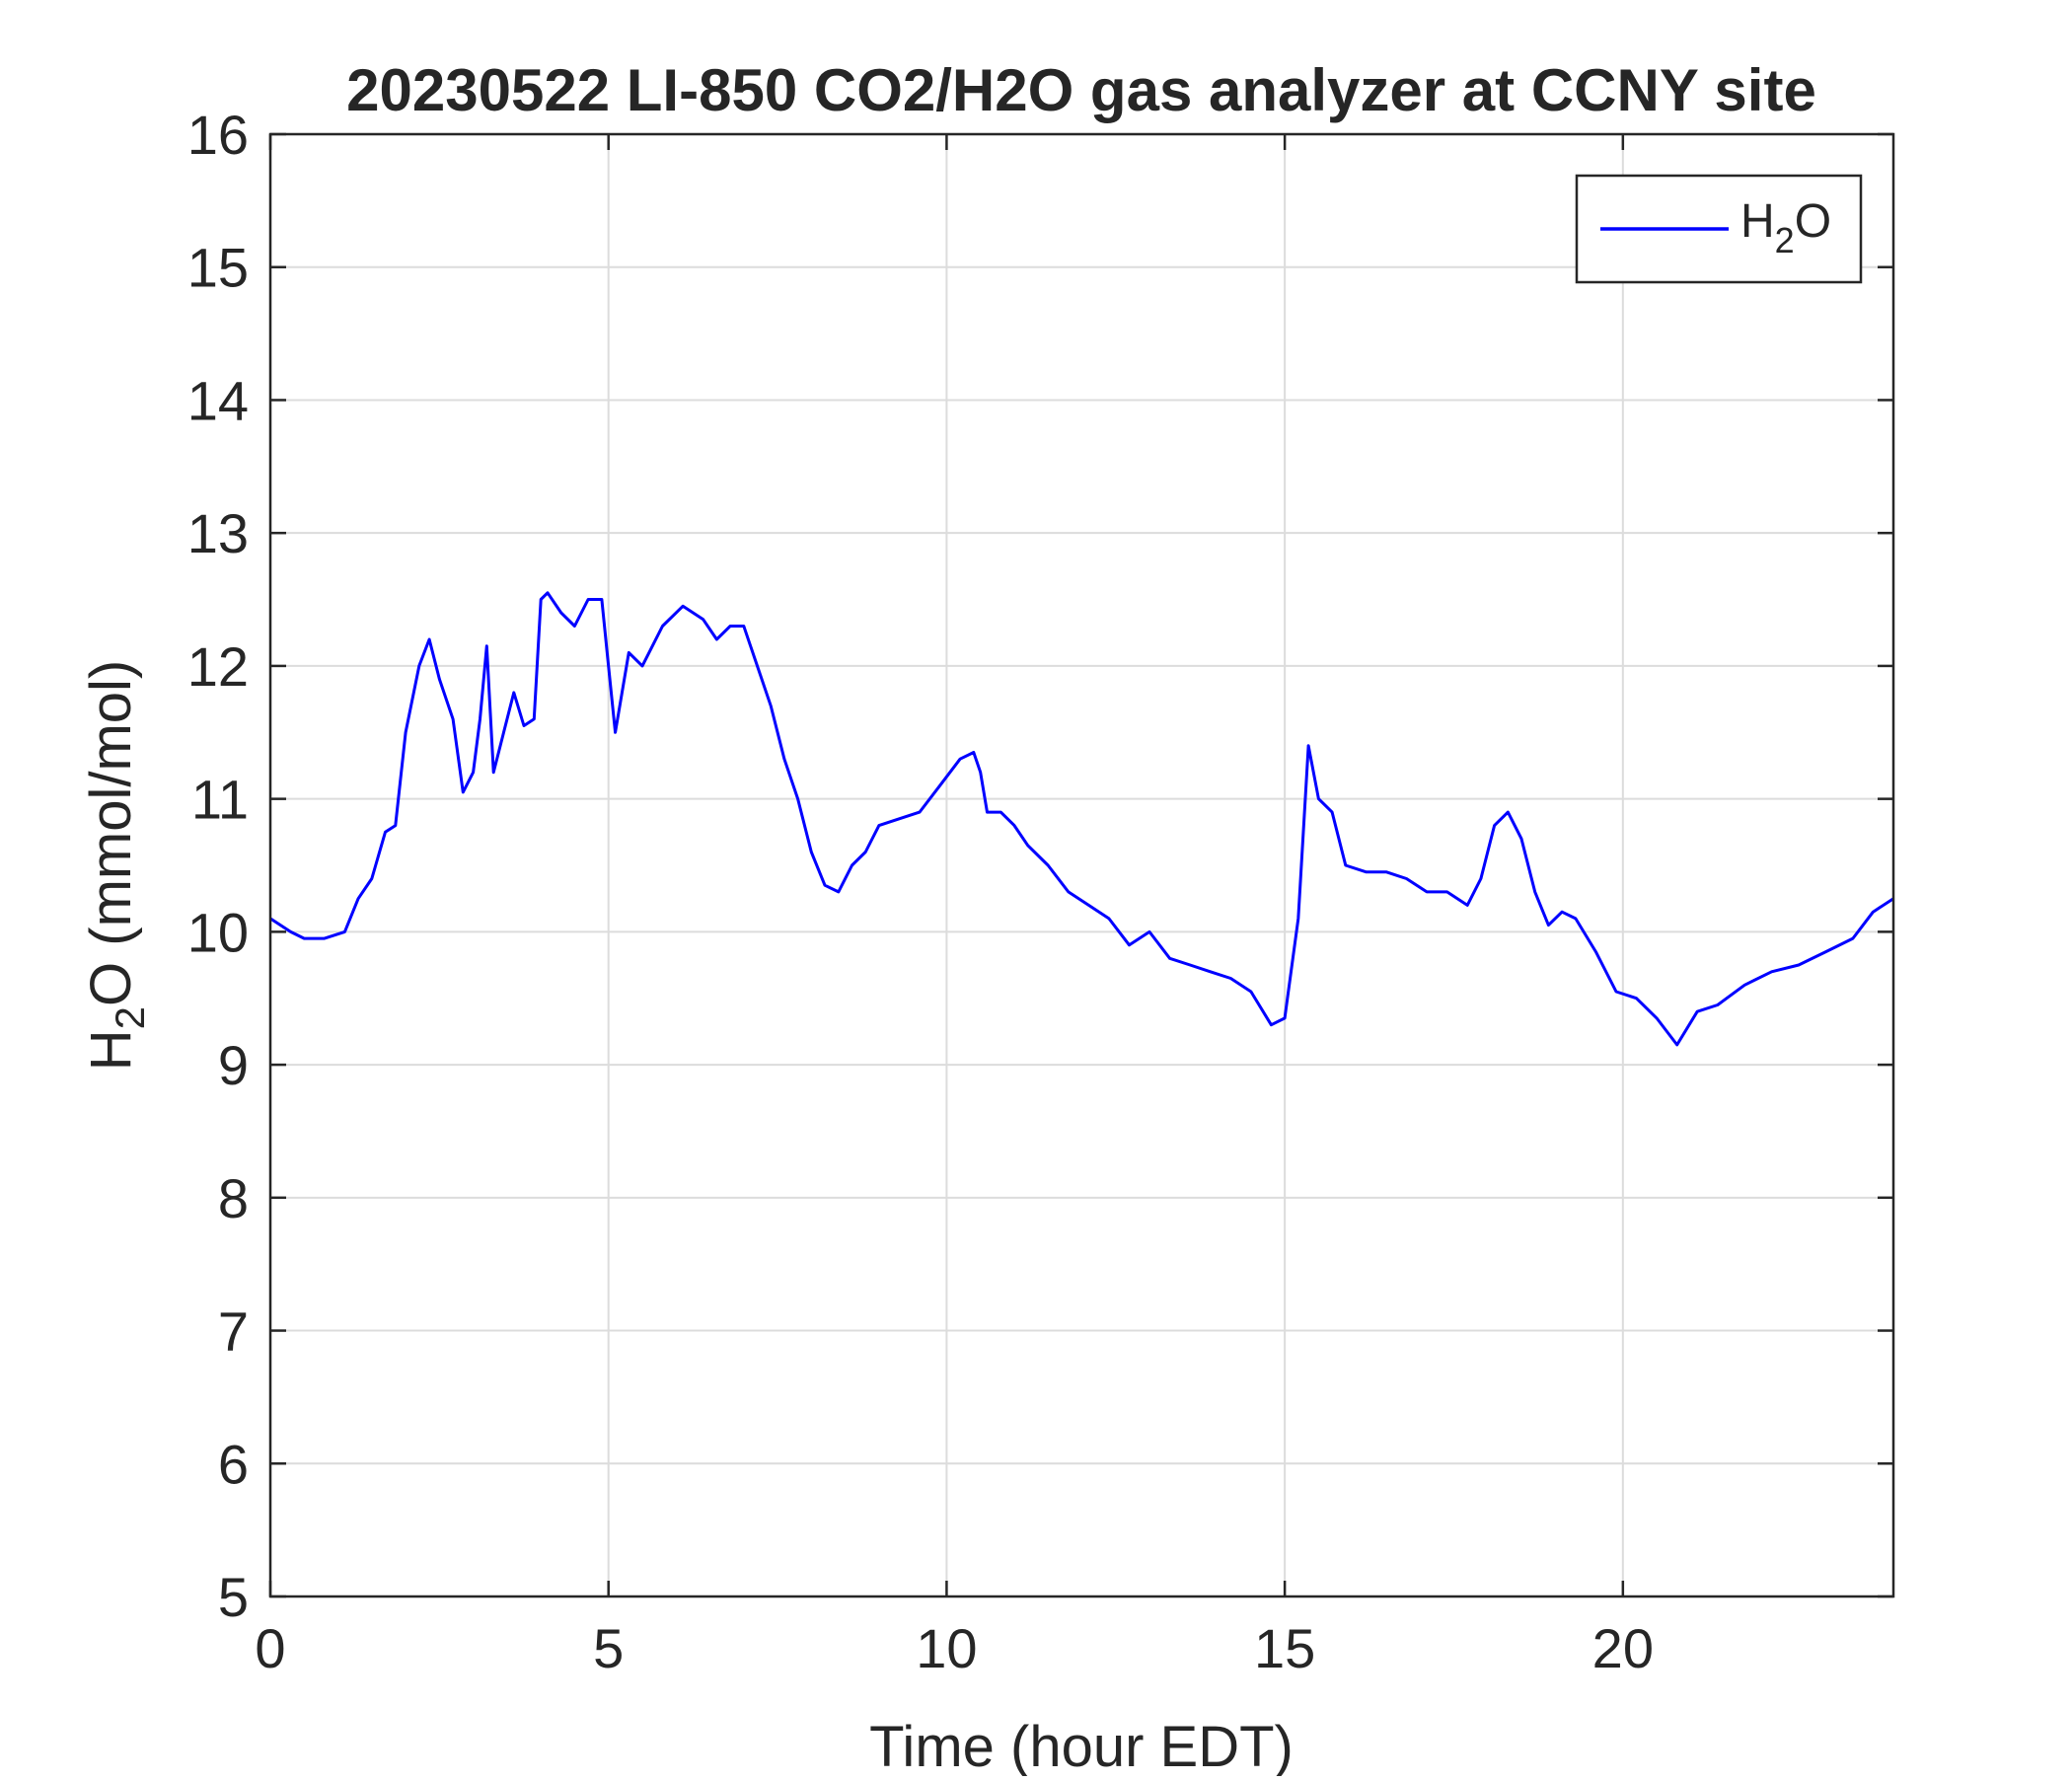 The image size is (2072, 1781). I want to click on legend-label-subscript: 2, so click(1785, 240).